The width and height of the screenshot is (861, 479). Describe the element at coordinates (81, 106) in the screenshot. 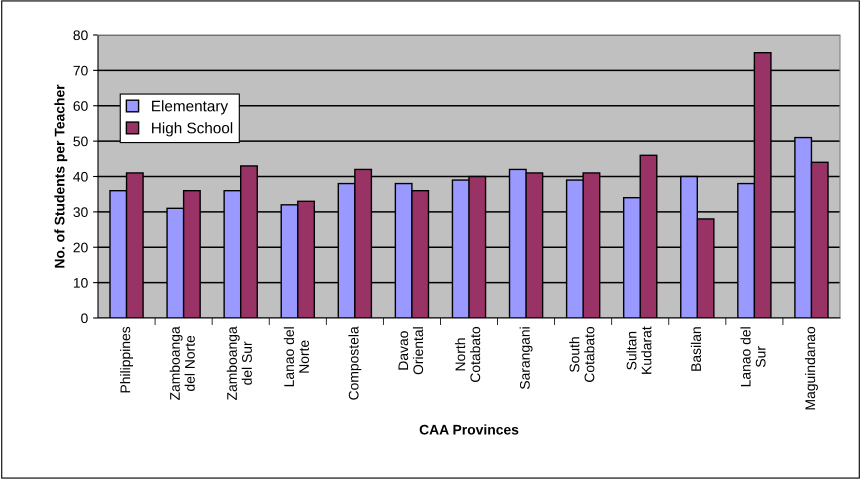

I see `y-tick-label: 60` at that location.